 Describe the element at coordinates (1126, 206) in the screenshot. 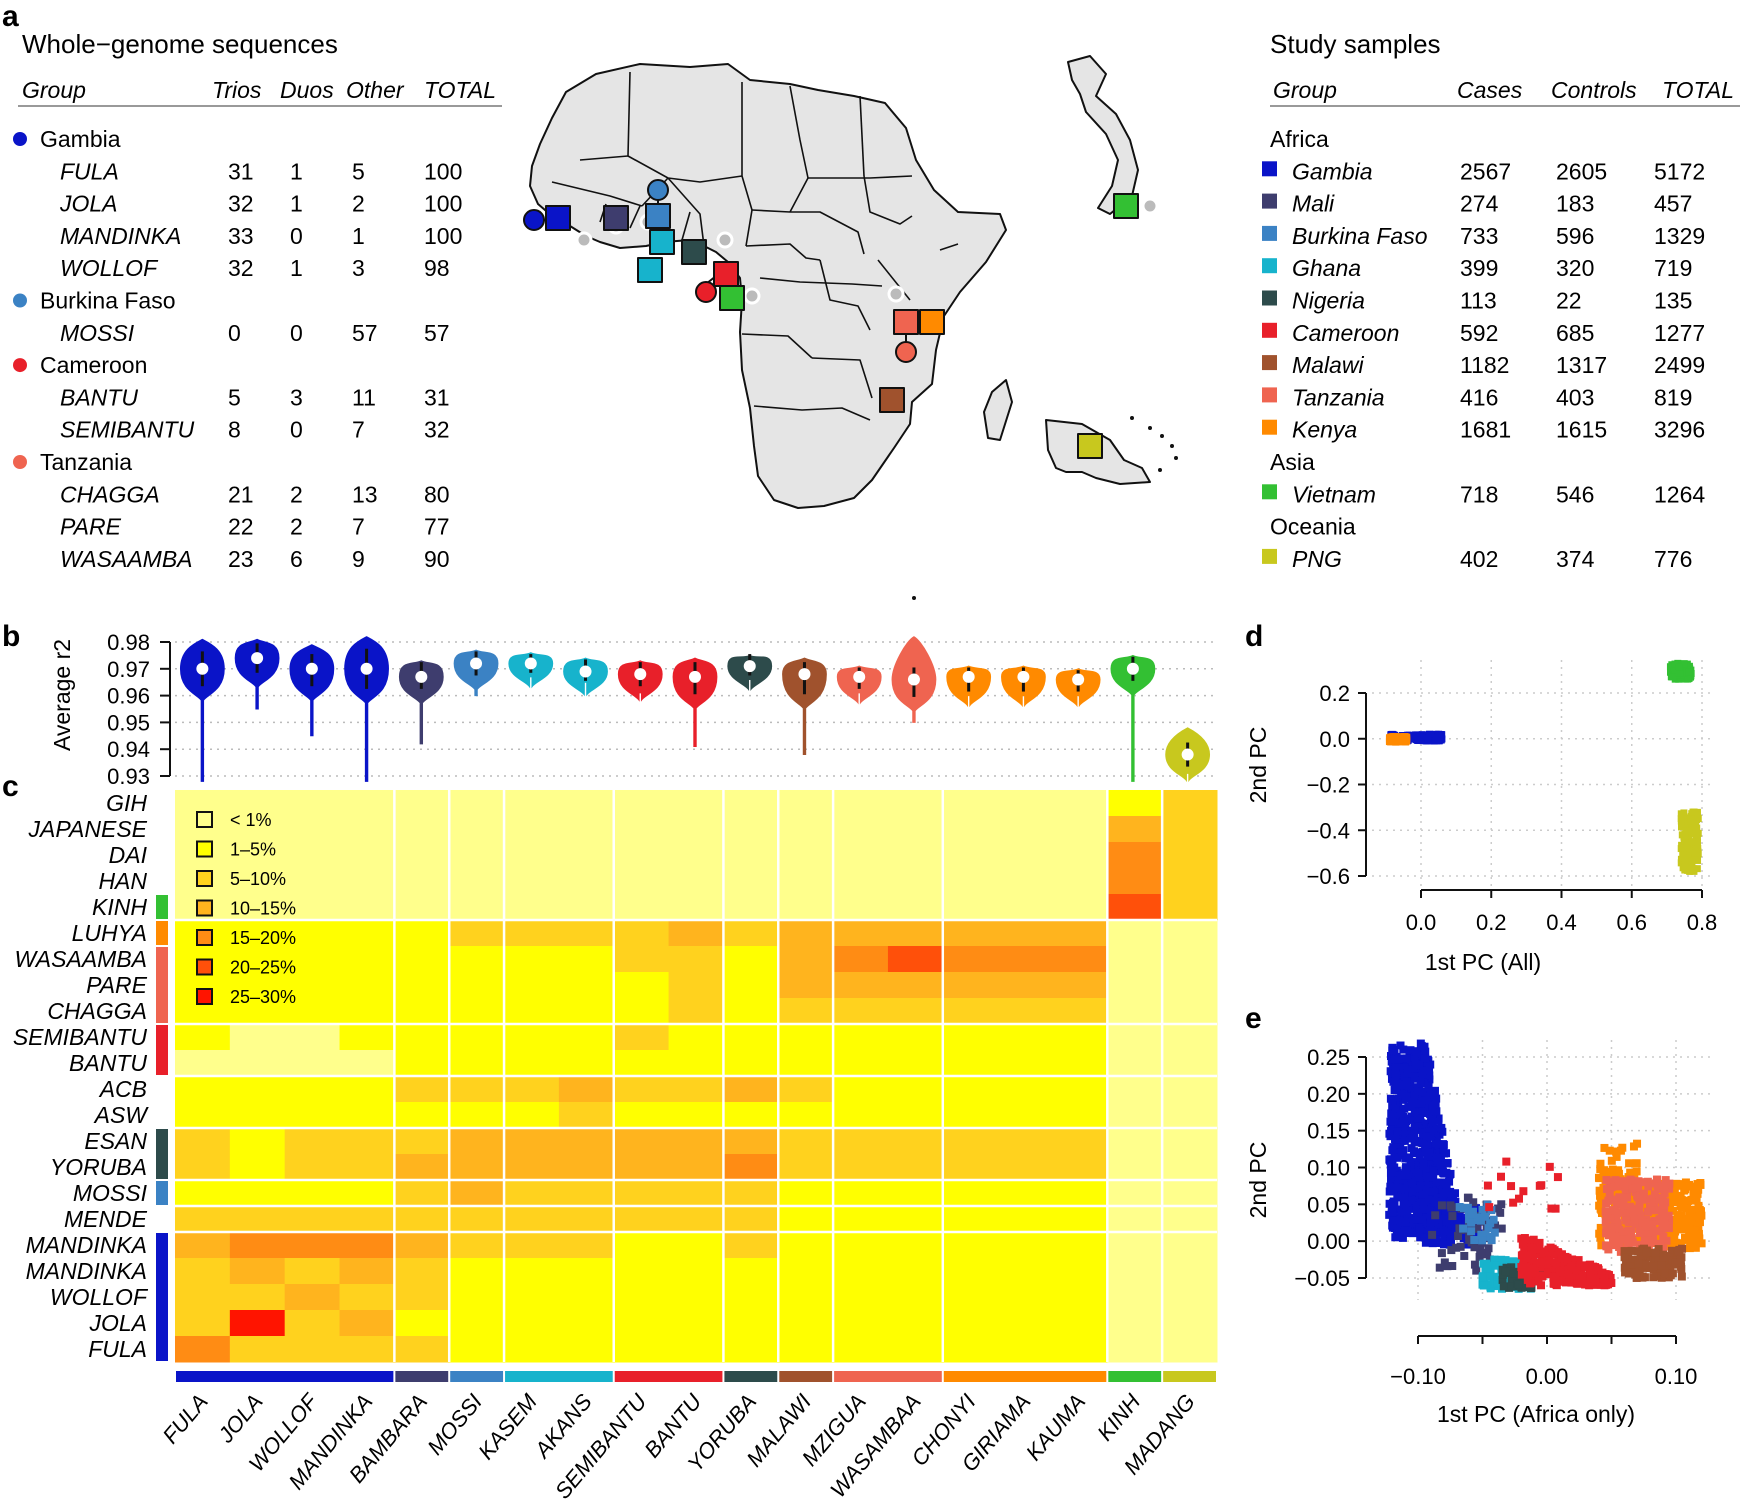

I see `site-square-vietnam` at that location.